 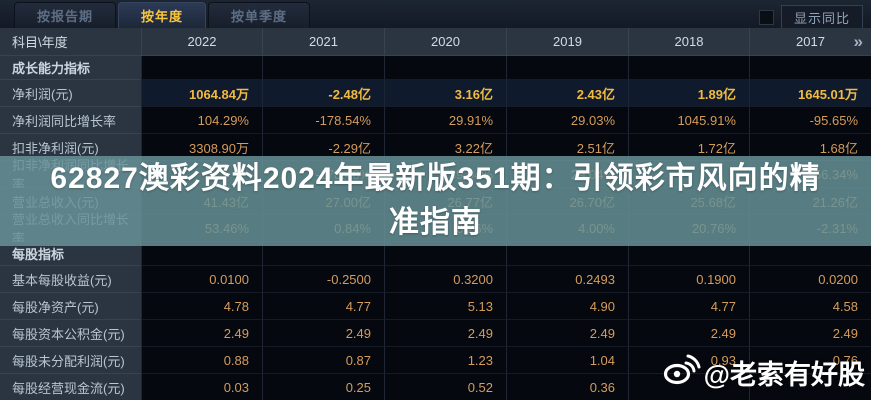 I want to click on table-row: 每股经营现金流(元) 0.03 0.25 0.52 0.36, so click(x=435, y=387).